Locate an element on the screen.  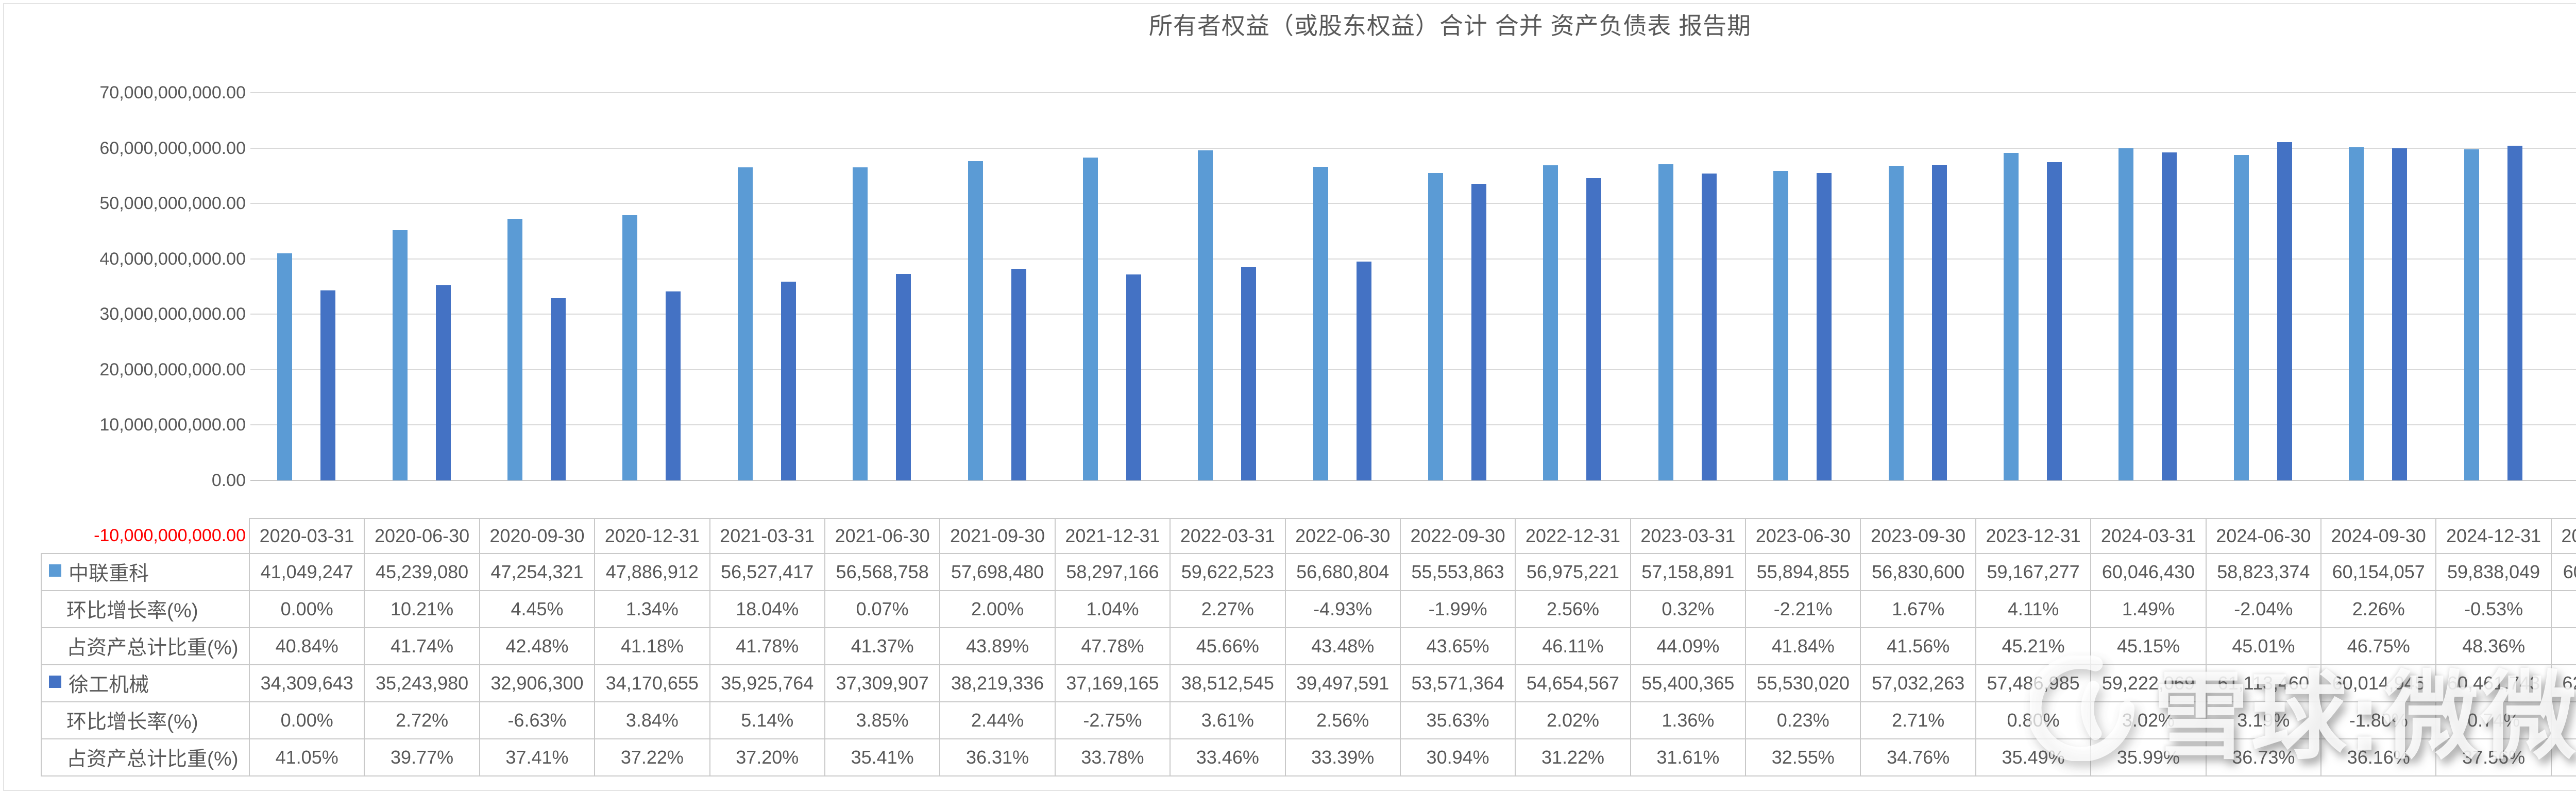
row-zhonglian-growth-cell-2020-06-30: 10.21% is located at coordinates (422, 609).